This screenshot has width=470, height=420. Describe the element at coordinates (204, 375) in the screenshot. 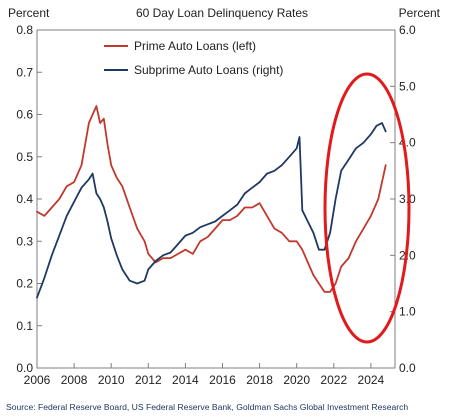

I see `x-axis-ticks: 2006 2008 2010 2012 2014 2016 2018 2020 2022 2024` at that location.